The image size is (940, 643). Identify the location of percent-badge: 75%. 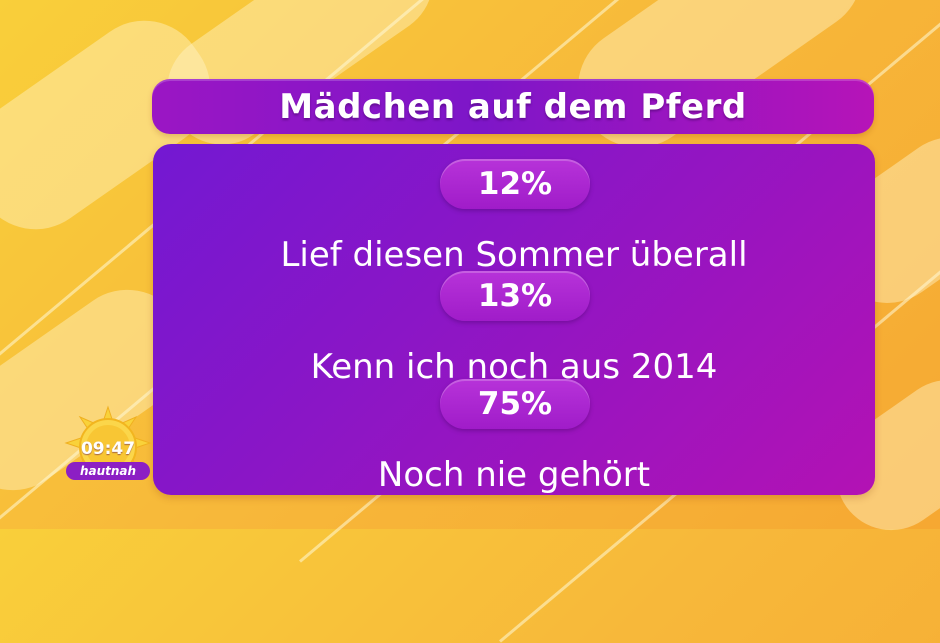
(515, 404).